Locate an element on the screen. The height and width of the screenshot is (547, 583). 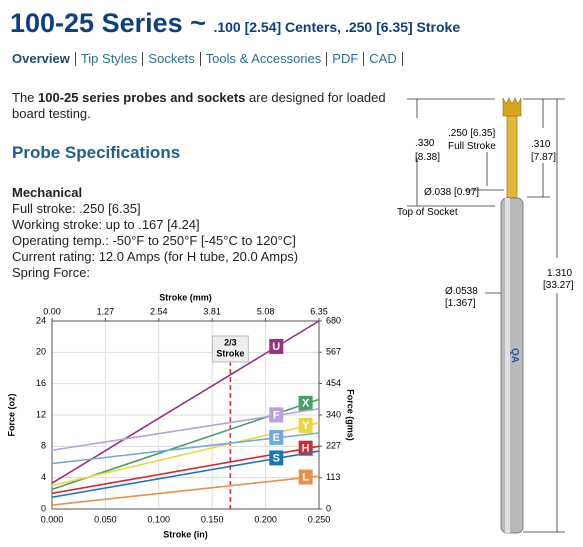
y2-tick-label: 567 is located at coordinates (333, 352).